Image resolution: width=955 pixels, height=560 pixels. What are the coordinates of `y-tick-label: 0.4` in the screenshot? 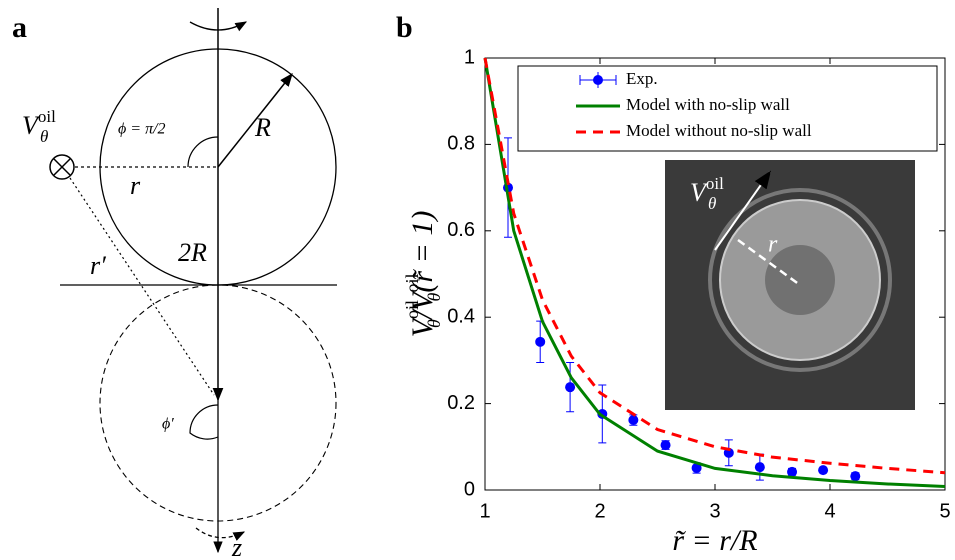 It's located at (461, 316).